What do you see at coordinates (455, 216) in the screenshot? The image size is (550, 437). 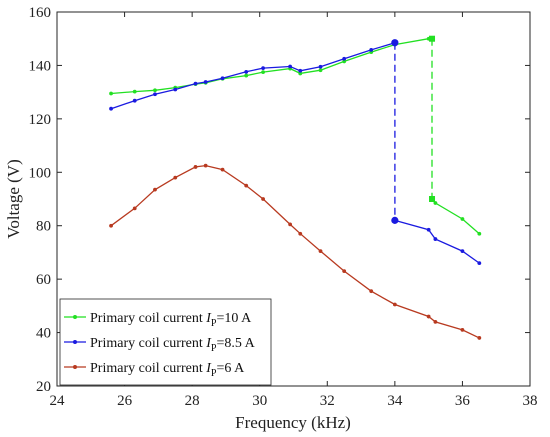 I see `series-tail-line` at bounding box center [455, 216].